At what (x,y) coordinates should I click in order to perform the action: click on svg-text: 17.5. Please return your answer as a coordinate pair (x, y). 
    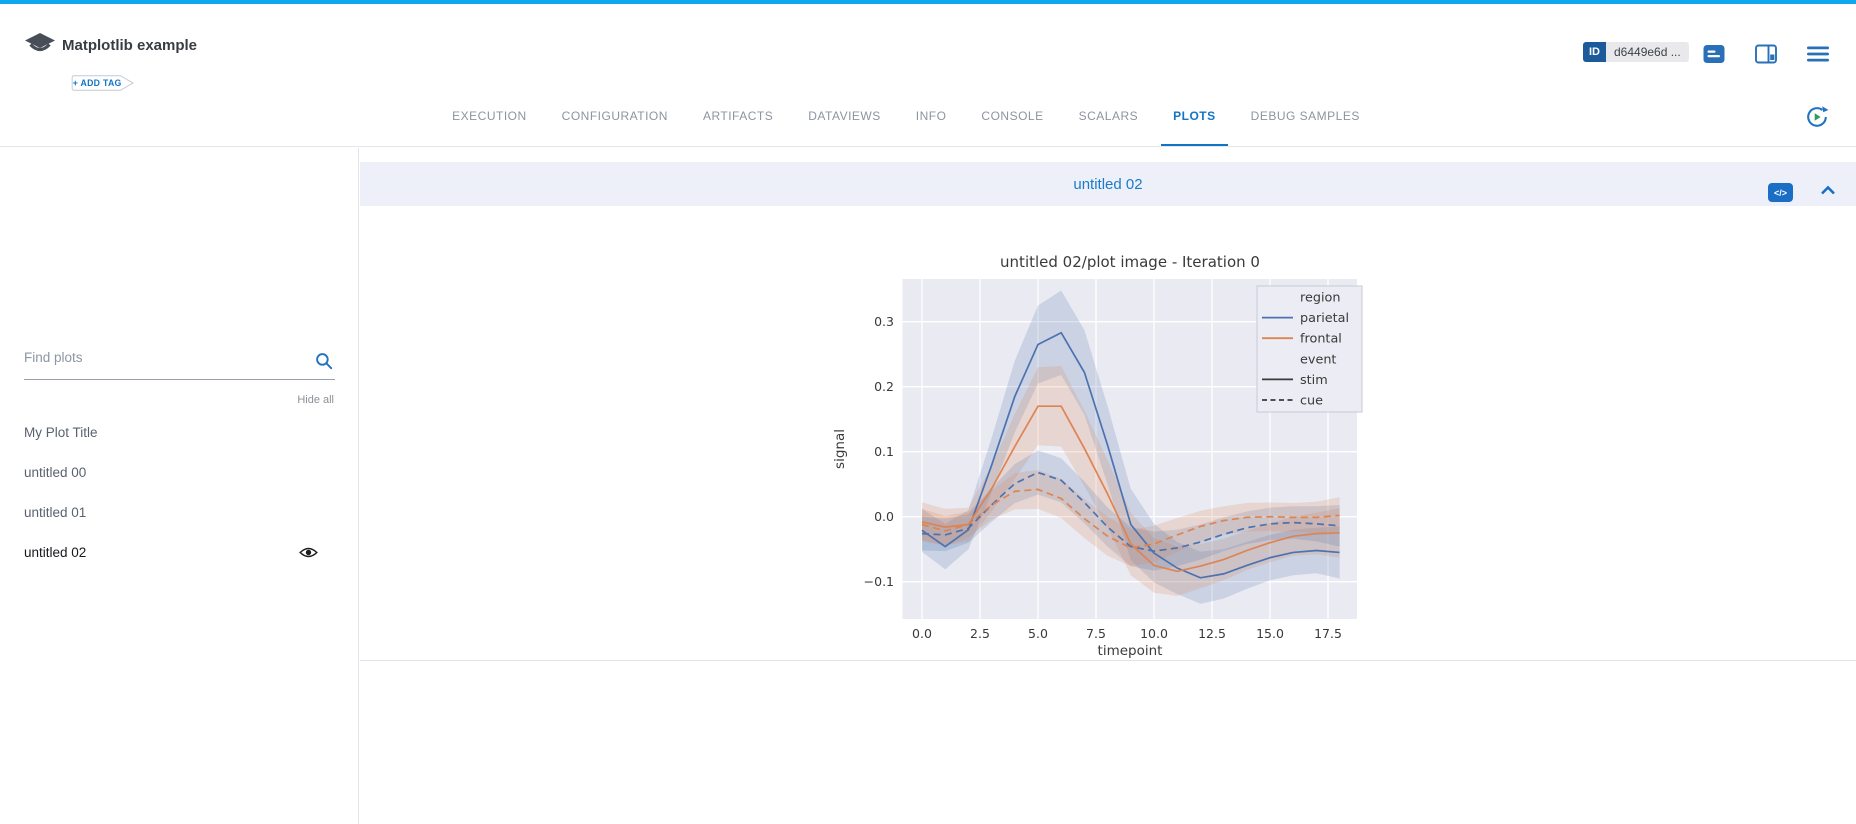
    Looking at the image, I should click on (1328, 633).